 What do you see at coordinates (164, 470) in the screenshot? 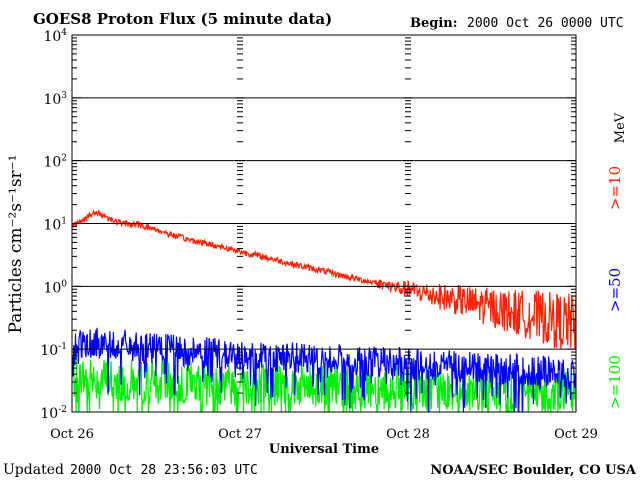
I see `footer-updated-value: 2000 Oct 28 23:56:03 UTC` at bounding box center [164, 470].